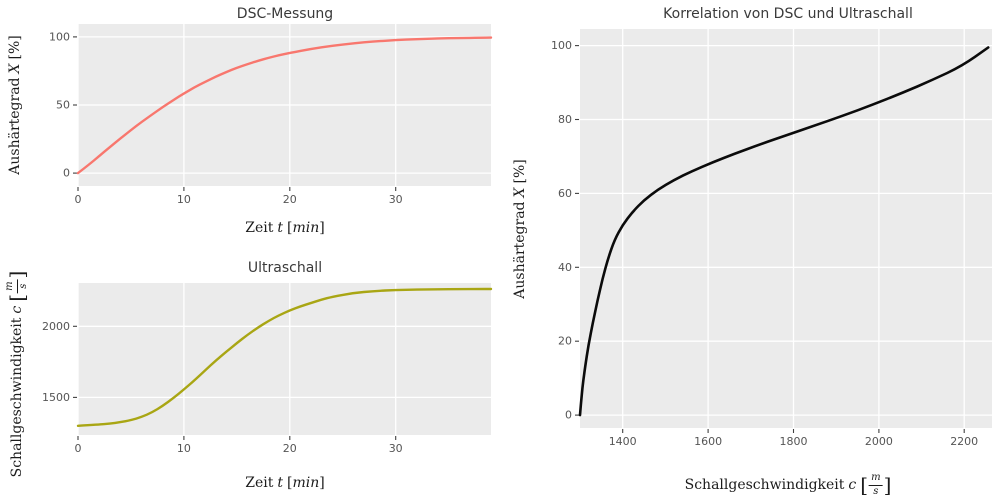 This screenshot has width=1000, height=500. What do you see at coordinates (322, 483) in the screenshot?
I see `ultraschall-xlabel-bracket-close: ]` at bounding box center [322, 483].